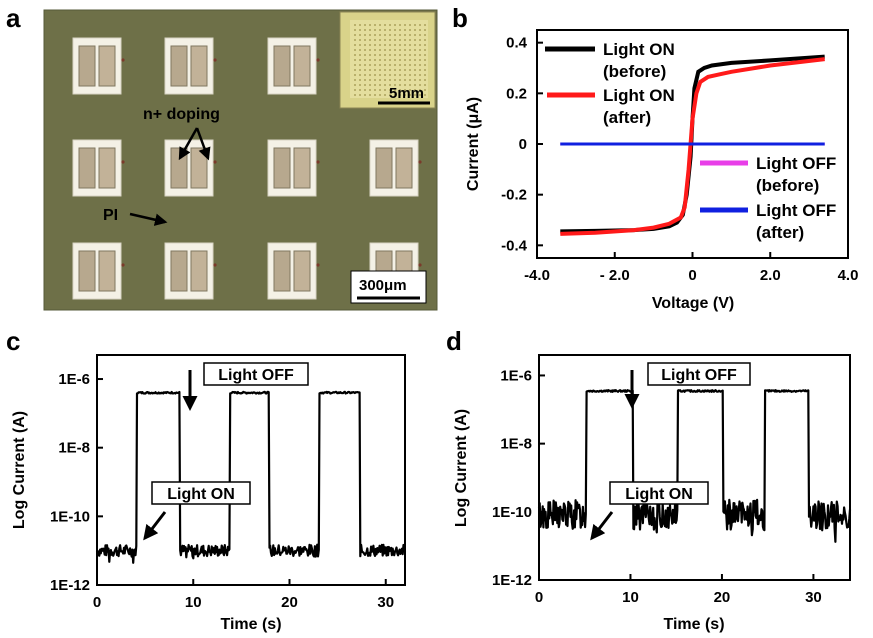  I want to click on y-tick-label: -0.4, so click(514, 245).